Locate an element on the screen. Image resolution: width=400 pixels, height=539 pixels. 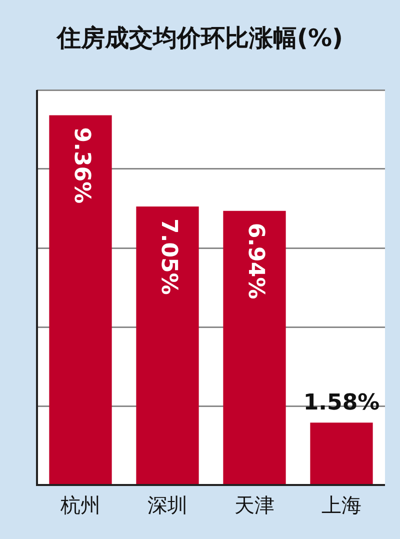
x-tick-label: 深圳 is located at coordinates (168, 505).